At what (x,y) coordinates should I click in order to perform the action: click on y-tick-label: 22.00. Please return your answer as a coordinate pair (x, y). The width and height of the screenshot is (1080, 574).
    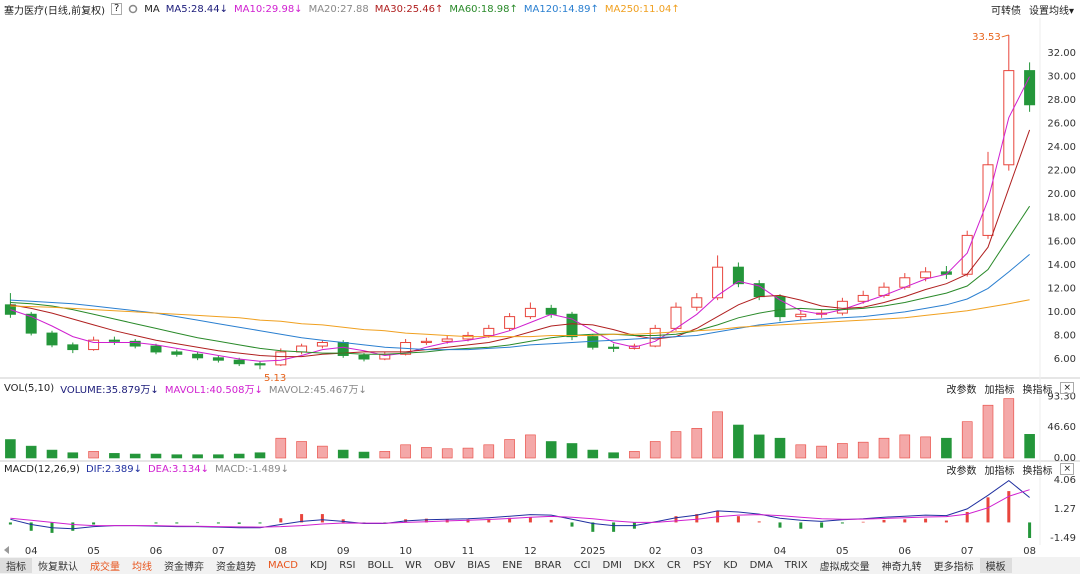
    Looking at the image, I should click on (1061, 171).